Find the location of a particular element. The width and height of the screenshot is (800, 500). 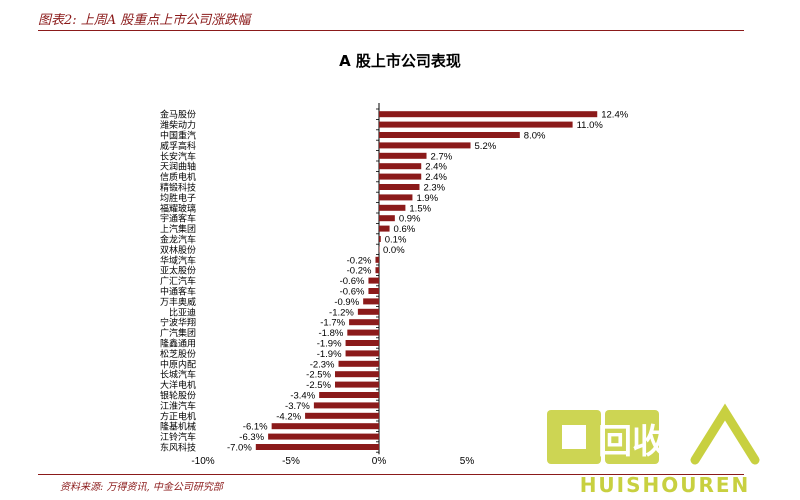

data-label: -3.7% is located at coordinates (297, 406).